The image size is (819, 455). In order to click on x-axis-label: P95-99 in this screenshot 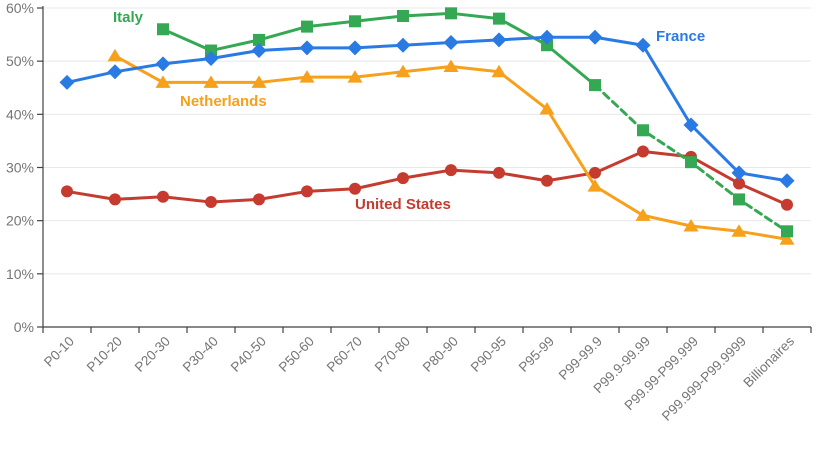, I will do `click(536, 354)`.